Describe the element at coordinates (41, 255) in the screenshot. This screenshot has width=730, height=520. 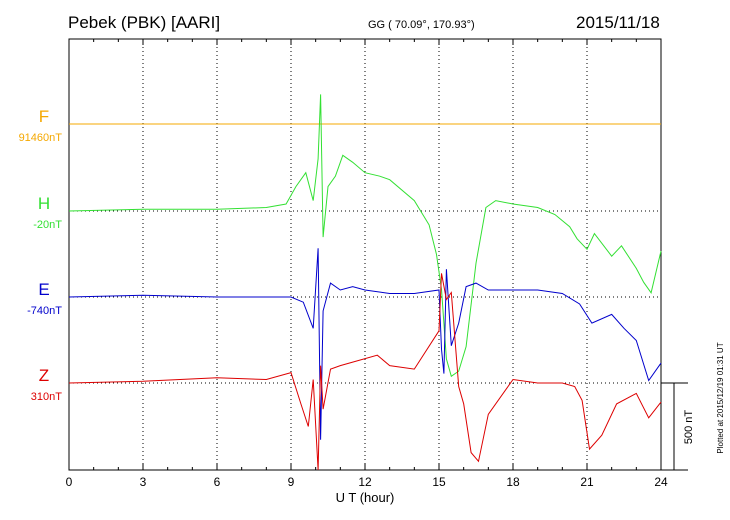
I see `series-labels: F 91460nT H -20nT E -740nT Z 310nT` at that location.